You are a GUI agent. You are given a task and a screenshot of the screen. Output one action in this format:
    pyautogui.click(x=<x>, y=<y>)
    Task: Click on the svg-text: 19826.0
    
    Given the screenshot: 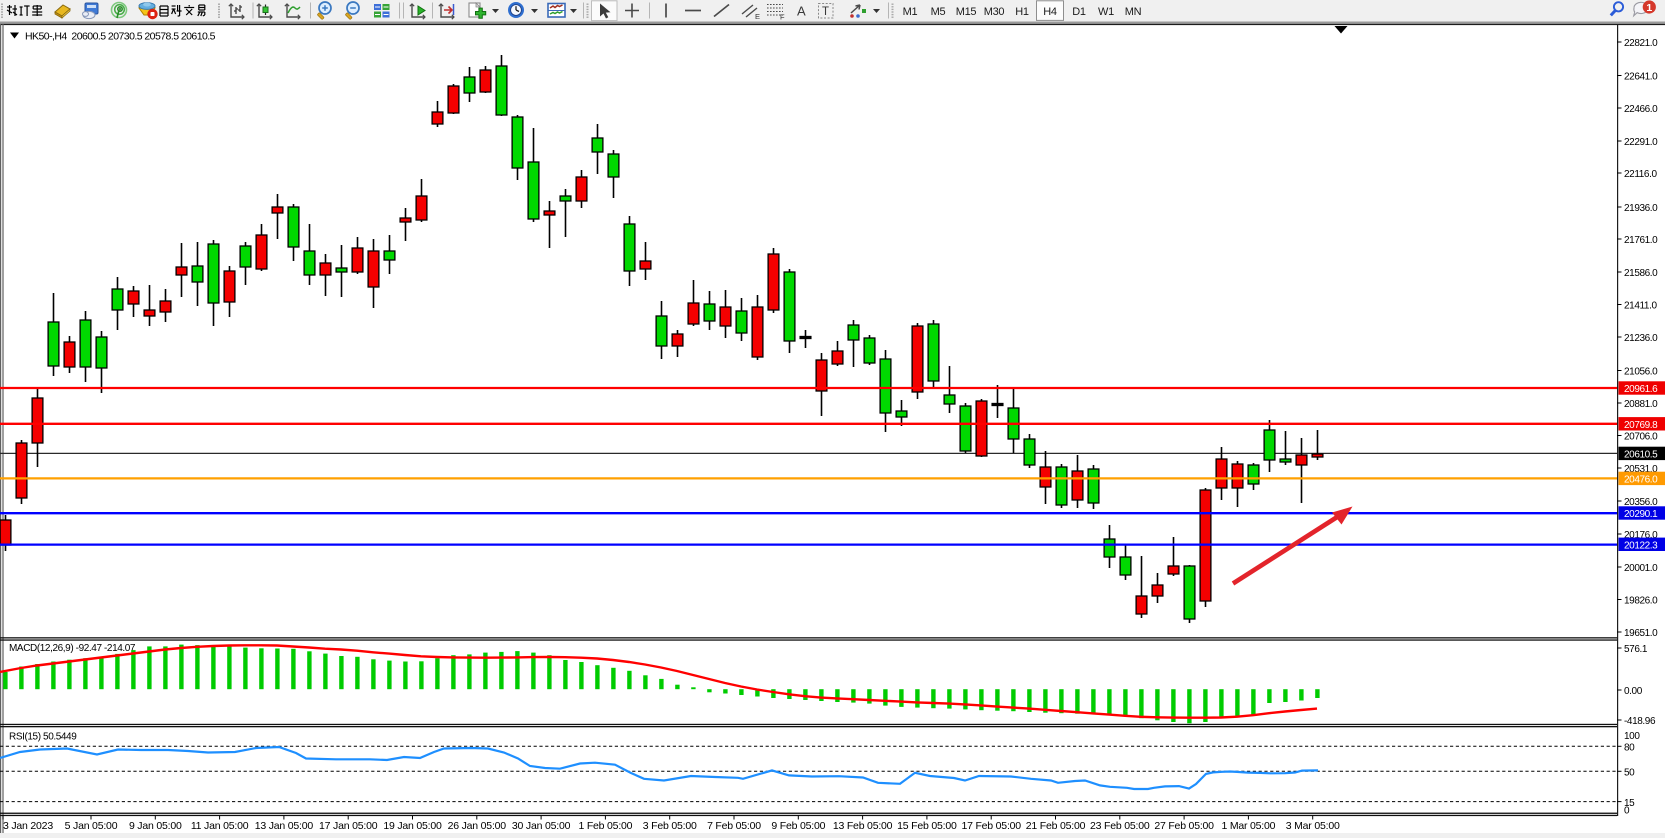 What is the action you would take?
    pyautogui.click(x=1641, y=601)
    